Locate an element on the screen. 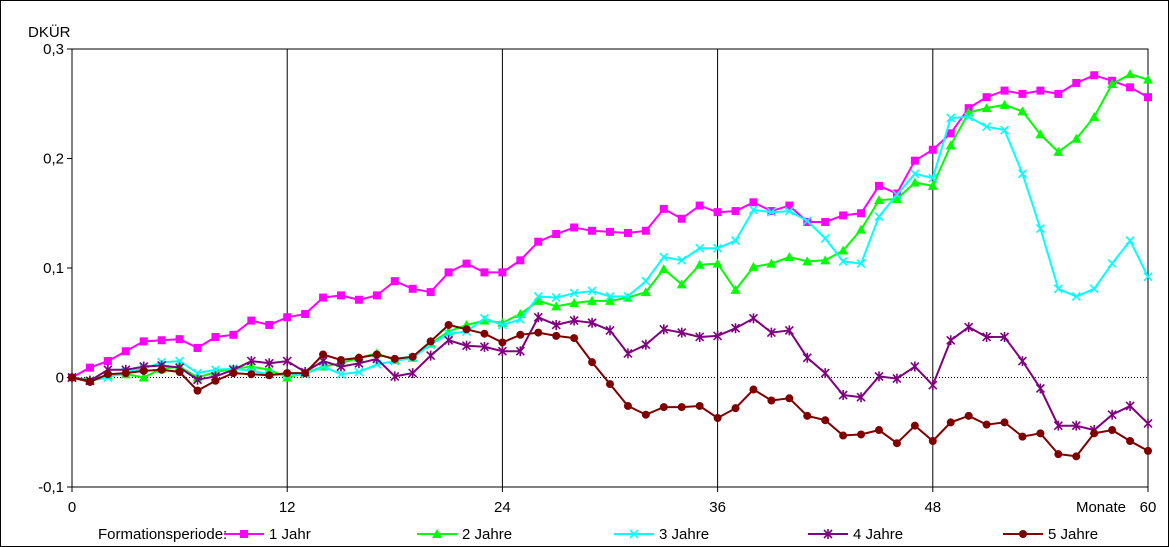  y-tick-label: 0,1 is located at coordinates (53, 268).